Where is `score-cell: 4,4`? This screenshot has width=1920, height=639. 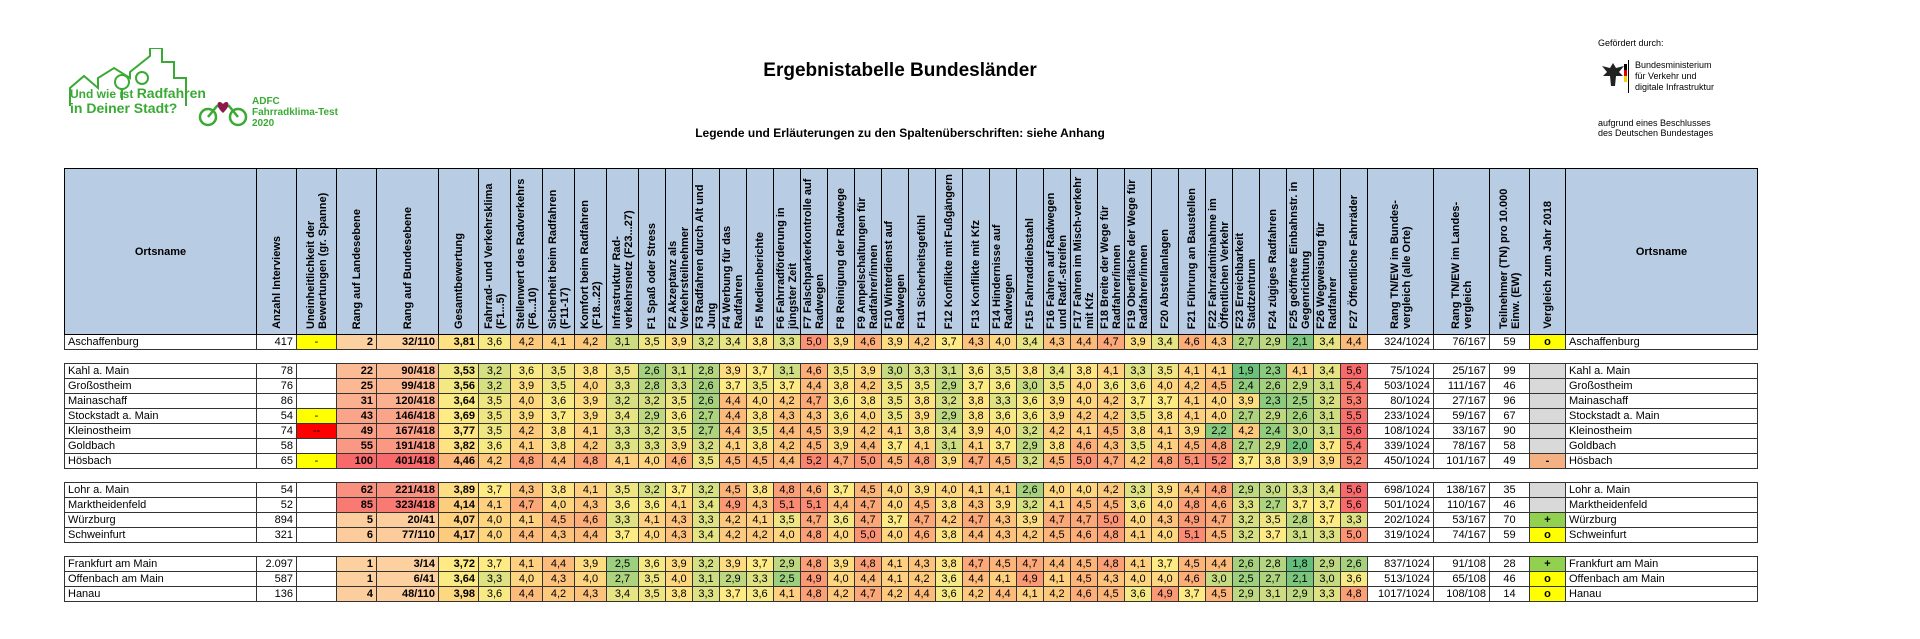 score-cell: 4,4 is located at coordinates (558, 461).